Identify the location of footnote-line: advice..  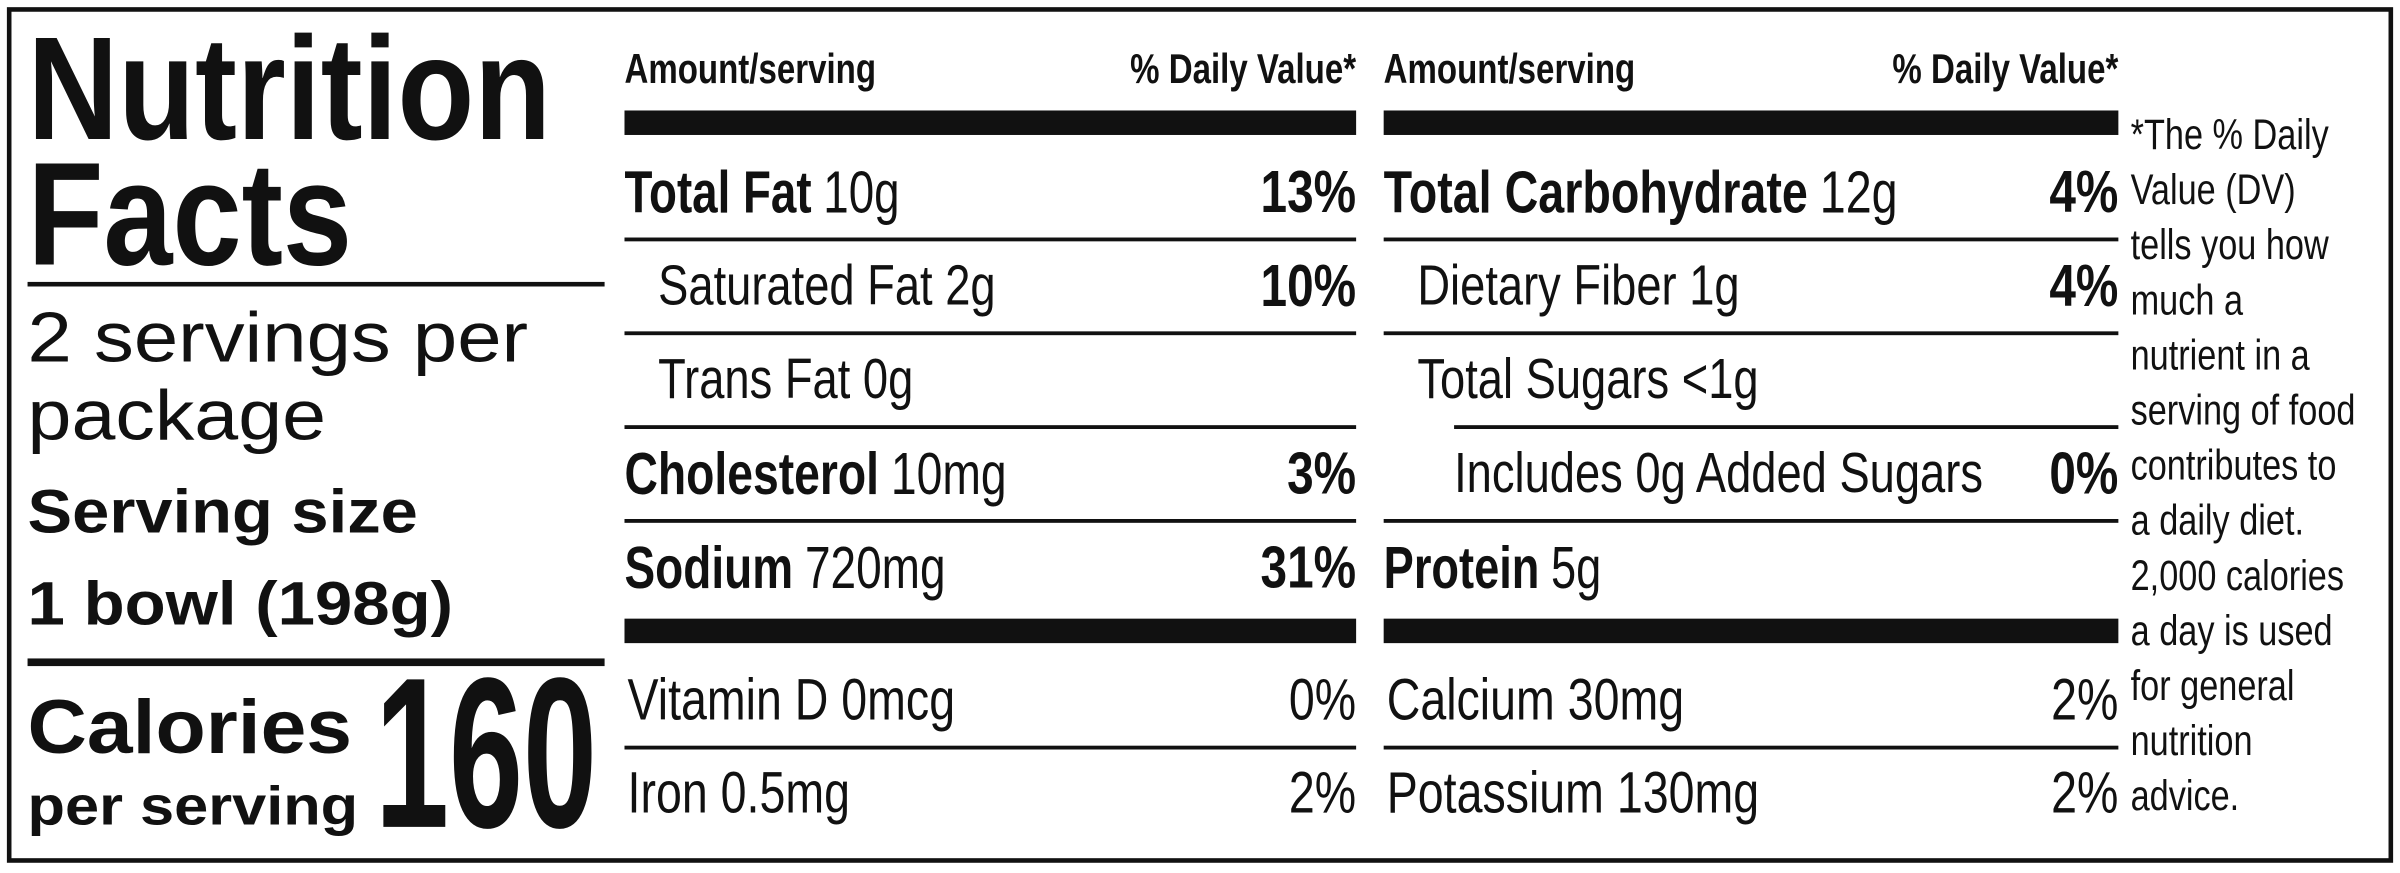
(2185, 796).